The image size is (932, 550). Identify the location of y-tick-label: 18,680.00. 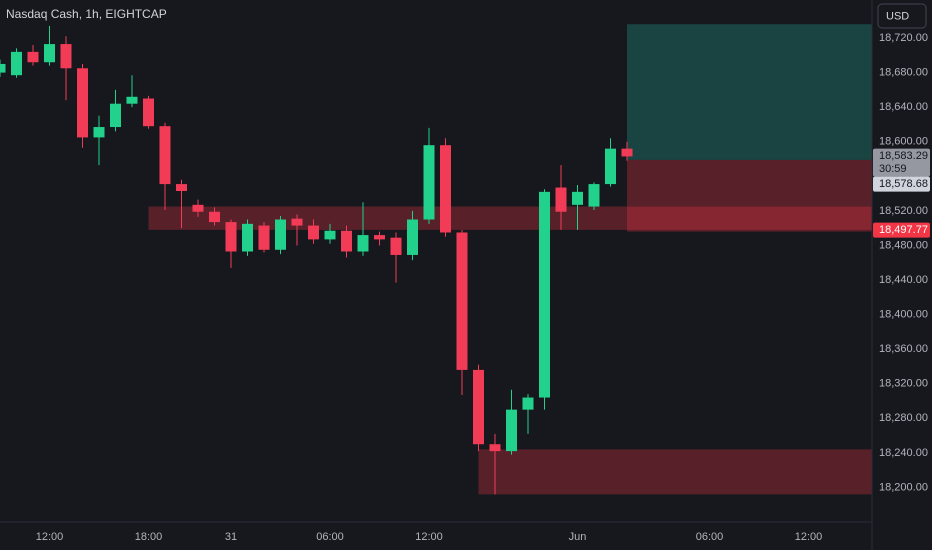
(903, 73).